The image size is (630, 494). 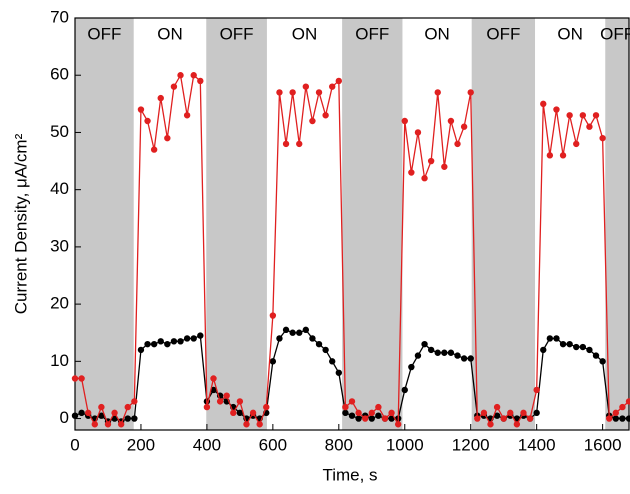 What do you see at coordinates (405, 444) in the screenshot?
I see `x-tick-label: 1000` at bounding box center [405, 444].